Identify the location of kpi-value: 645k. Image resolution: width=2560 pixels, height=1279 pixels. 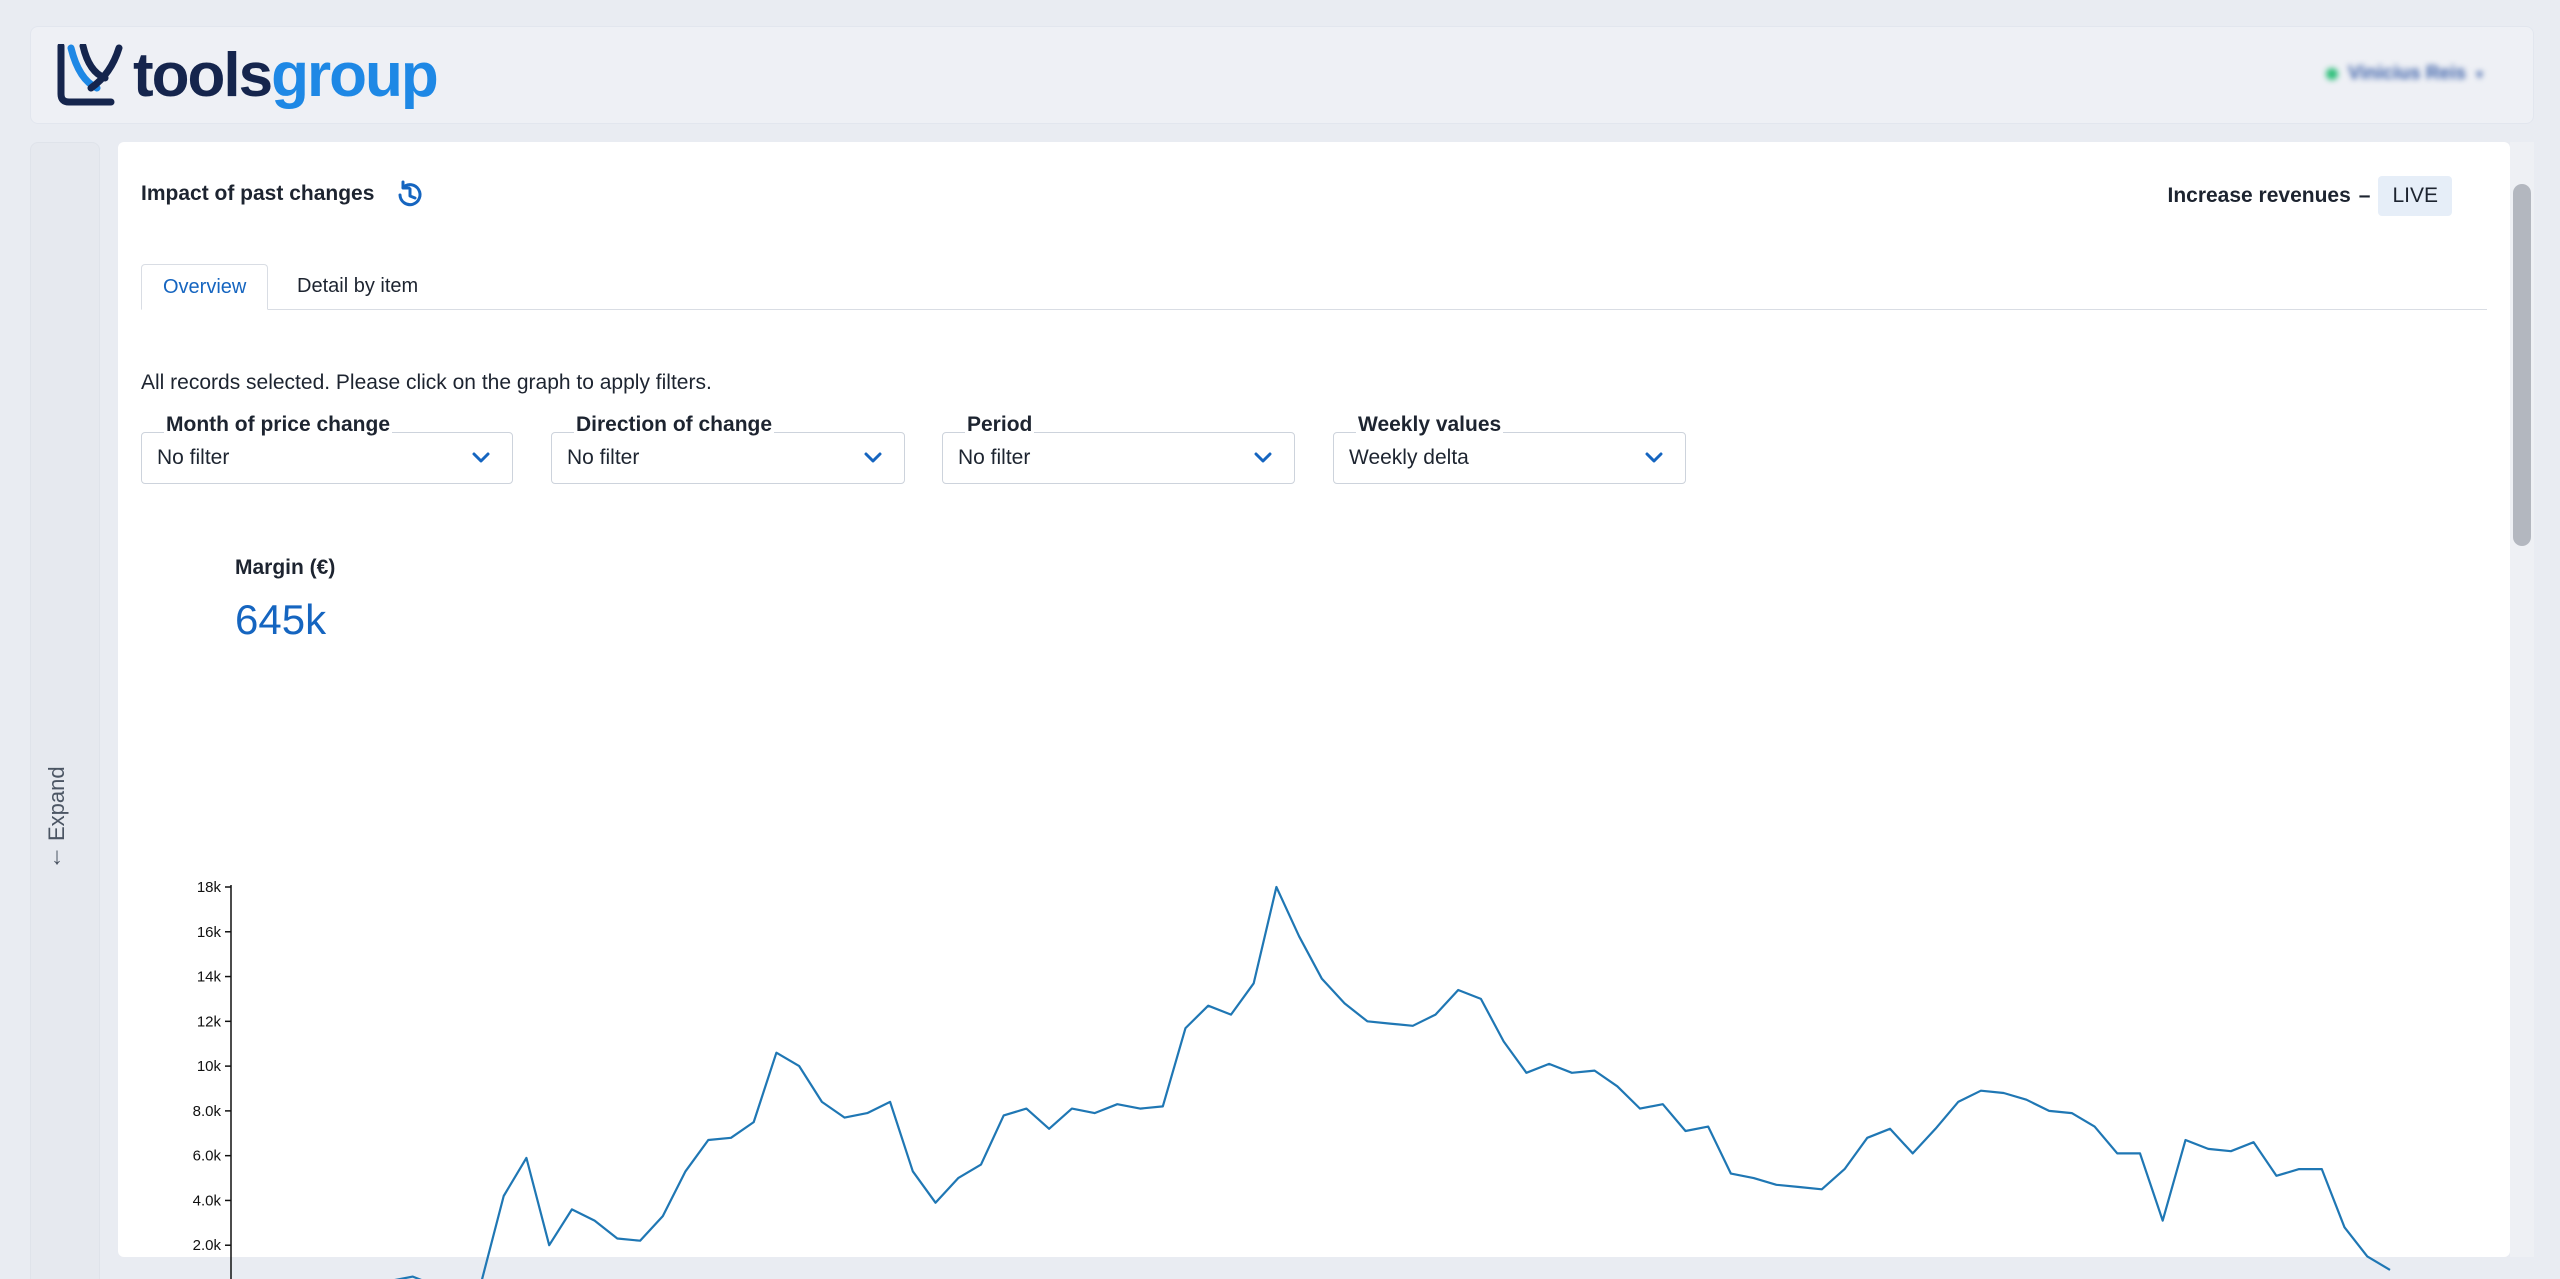
(281, 619).